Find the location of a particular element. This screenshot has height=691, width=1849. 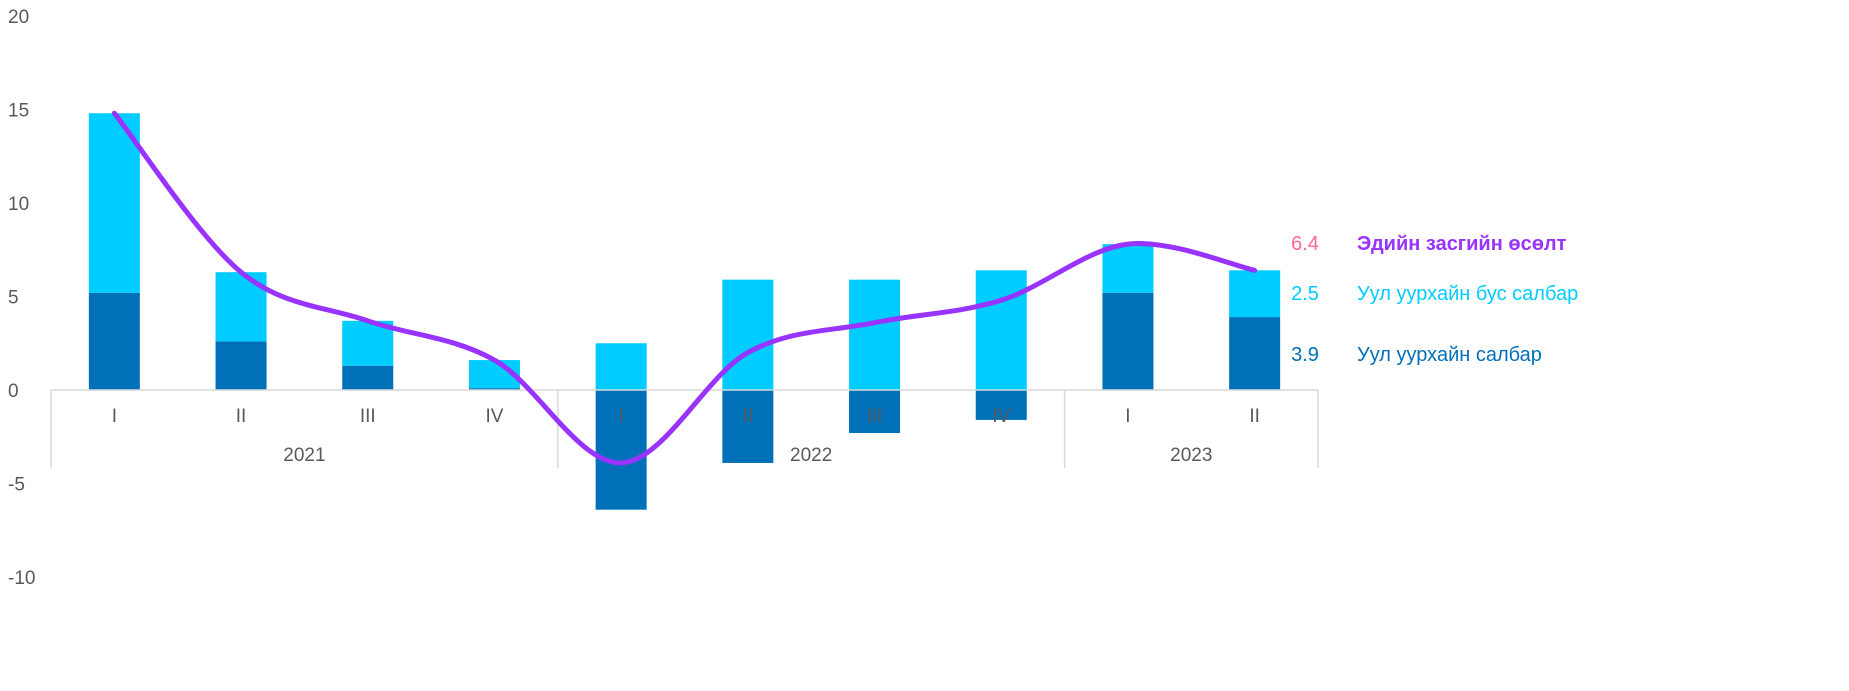

y-tick-label: 0 is located at coordinates (13, 391).